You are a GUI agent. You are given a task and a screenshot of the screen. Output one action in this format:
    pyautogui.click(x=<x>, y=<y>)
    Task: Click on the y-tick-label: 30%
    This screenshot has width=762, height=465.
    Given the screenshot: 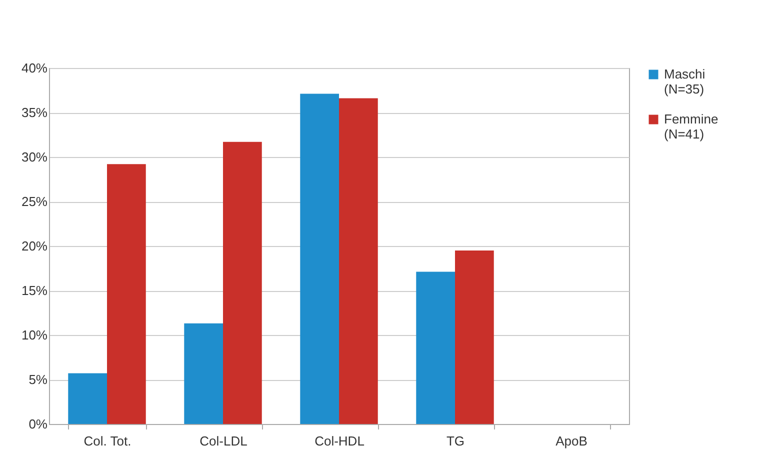 What is the action you would take?
    pyautogui.click(x=34, y=157)
    